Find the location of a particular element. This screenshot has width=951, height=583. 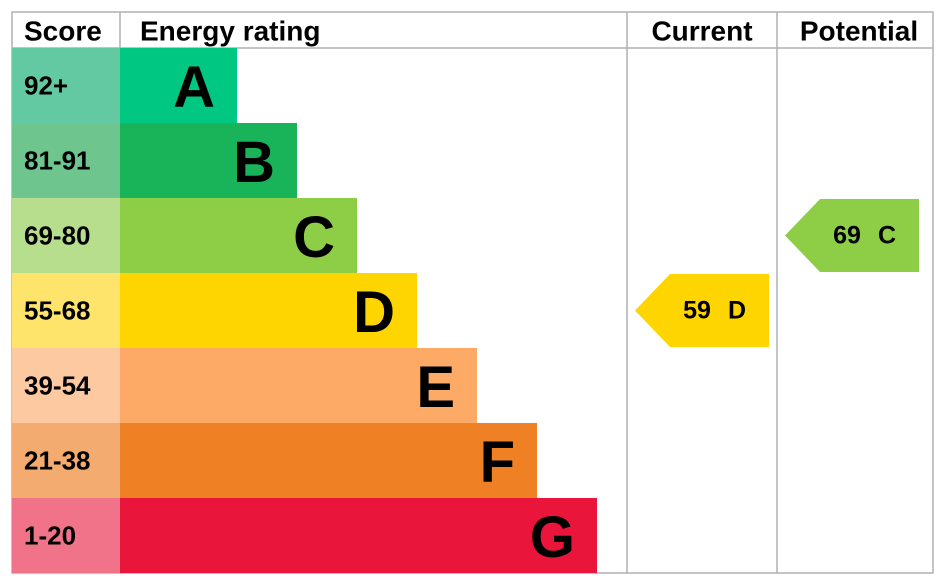

score-label: 81-91 is located at coordinates (57, 161).